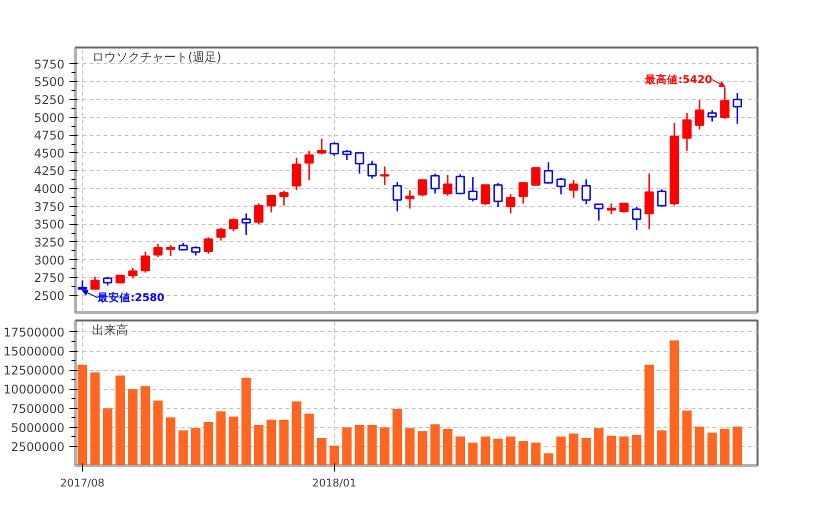 The width and height of the screenshot is (815, 520). Describe the element at coordinates (38, 447) in the screenshot. I see `y-tick-label: 2500000` at that location.